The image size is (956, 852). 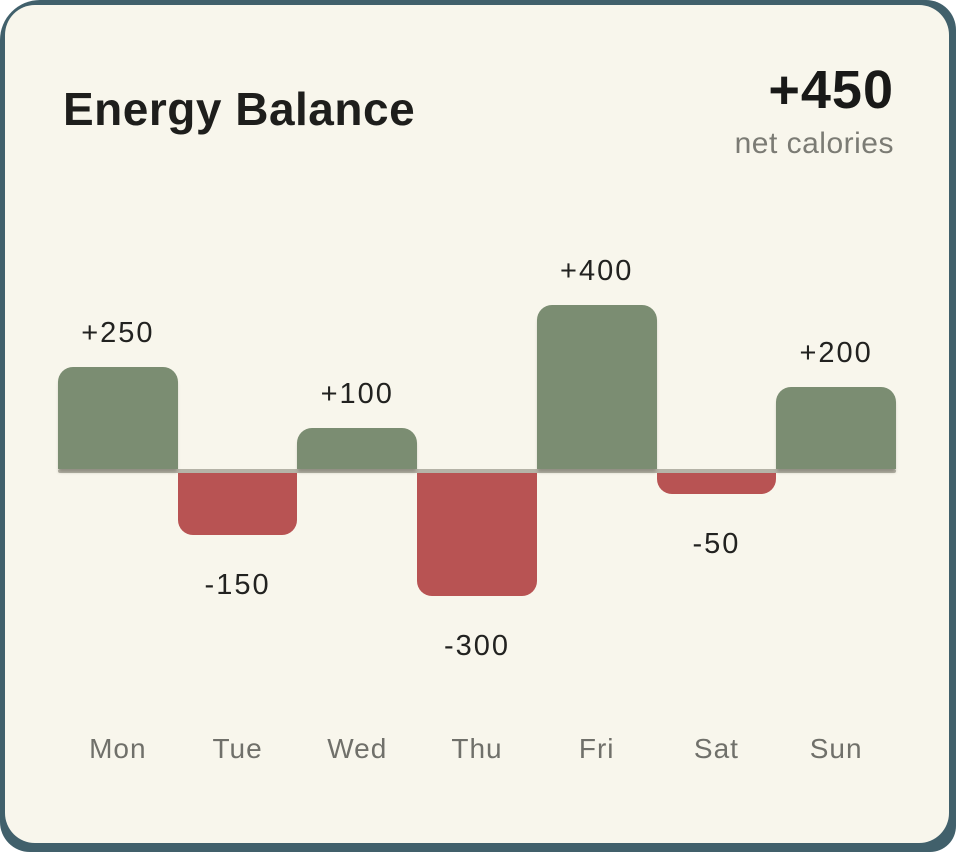 What do you see at coordinates (237, 748) in the screenshot?
I see `day-label-tue: Tue` at bounding box center [237, 748].